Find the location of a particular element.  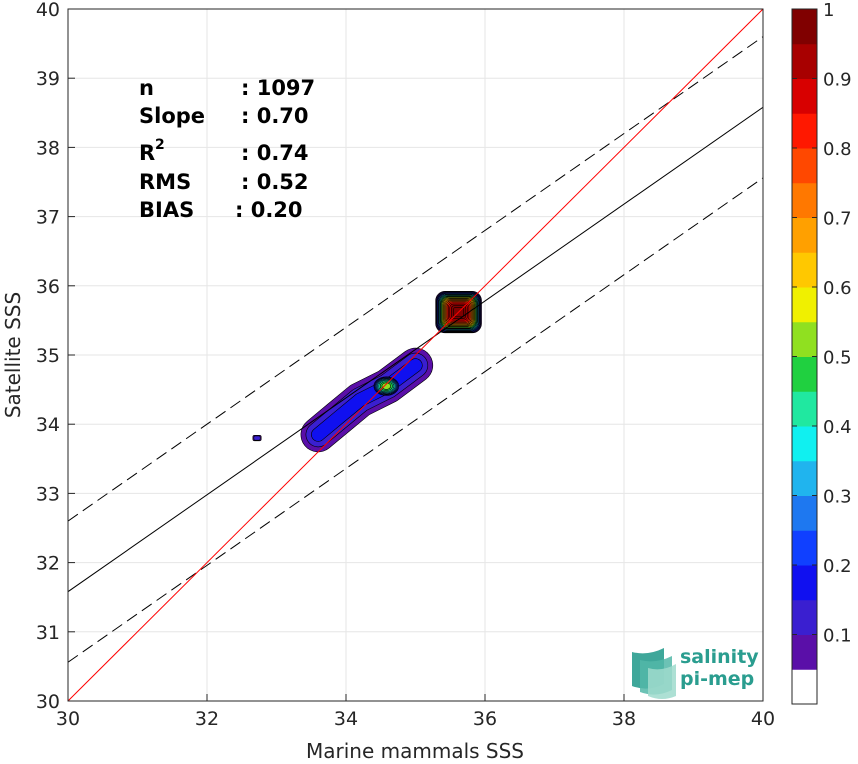

x-tick-label: 32 is located at coordinates (207, 719).